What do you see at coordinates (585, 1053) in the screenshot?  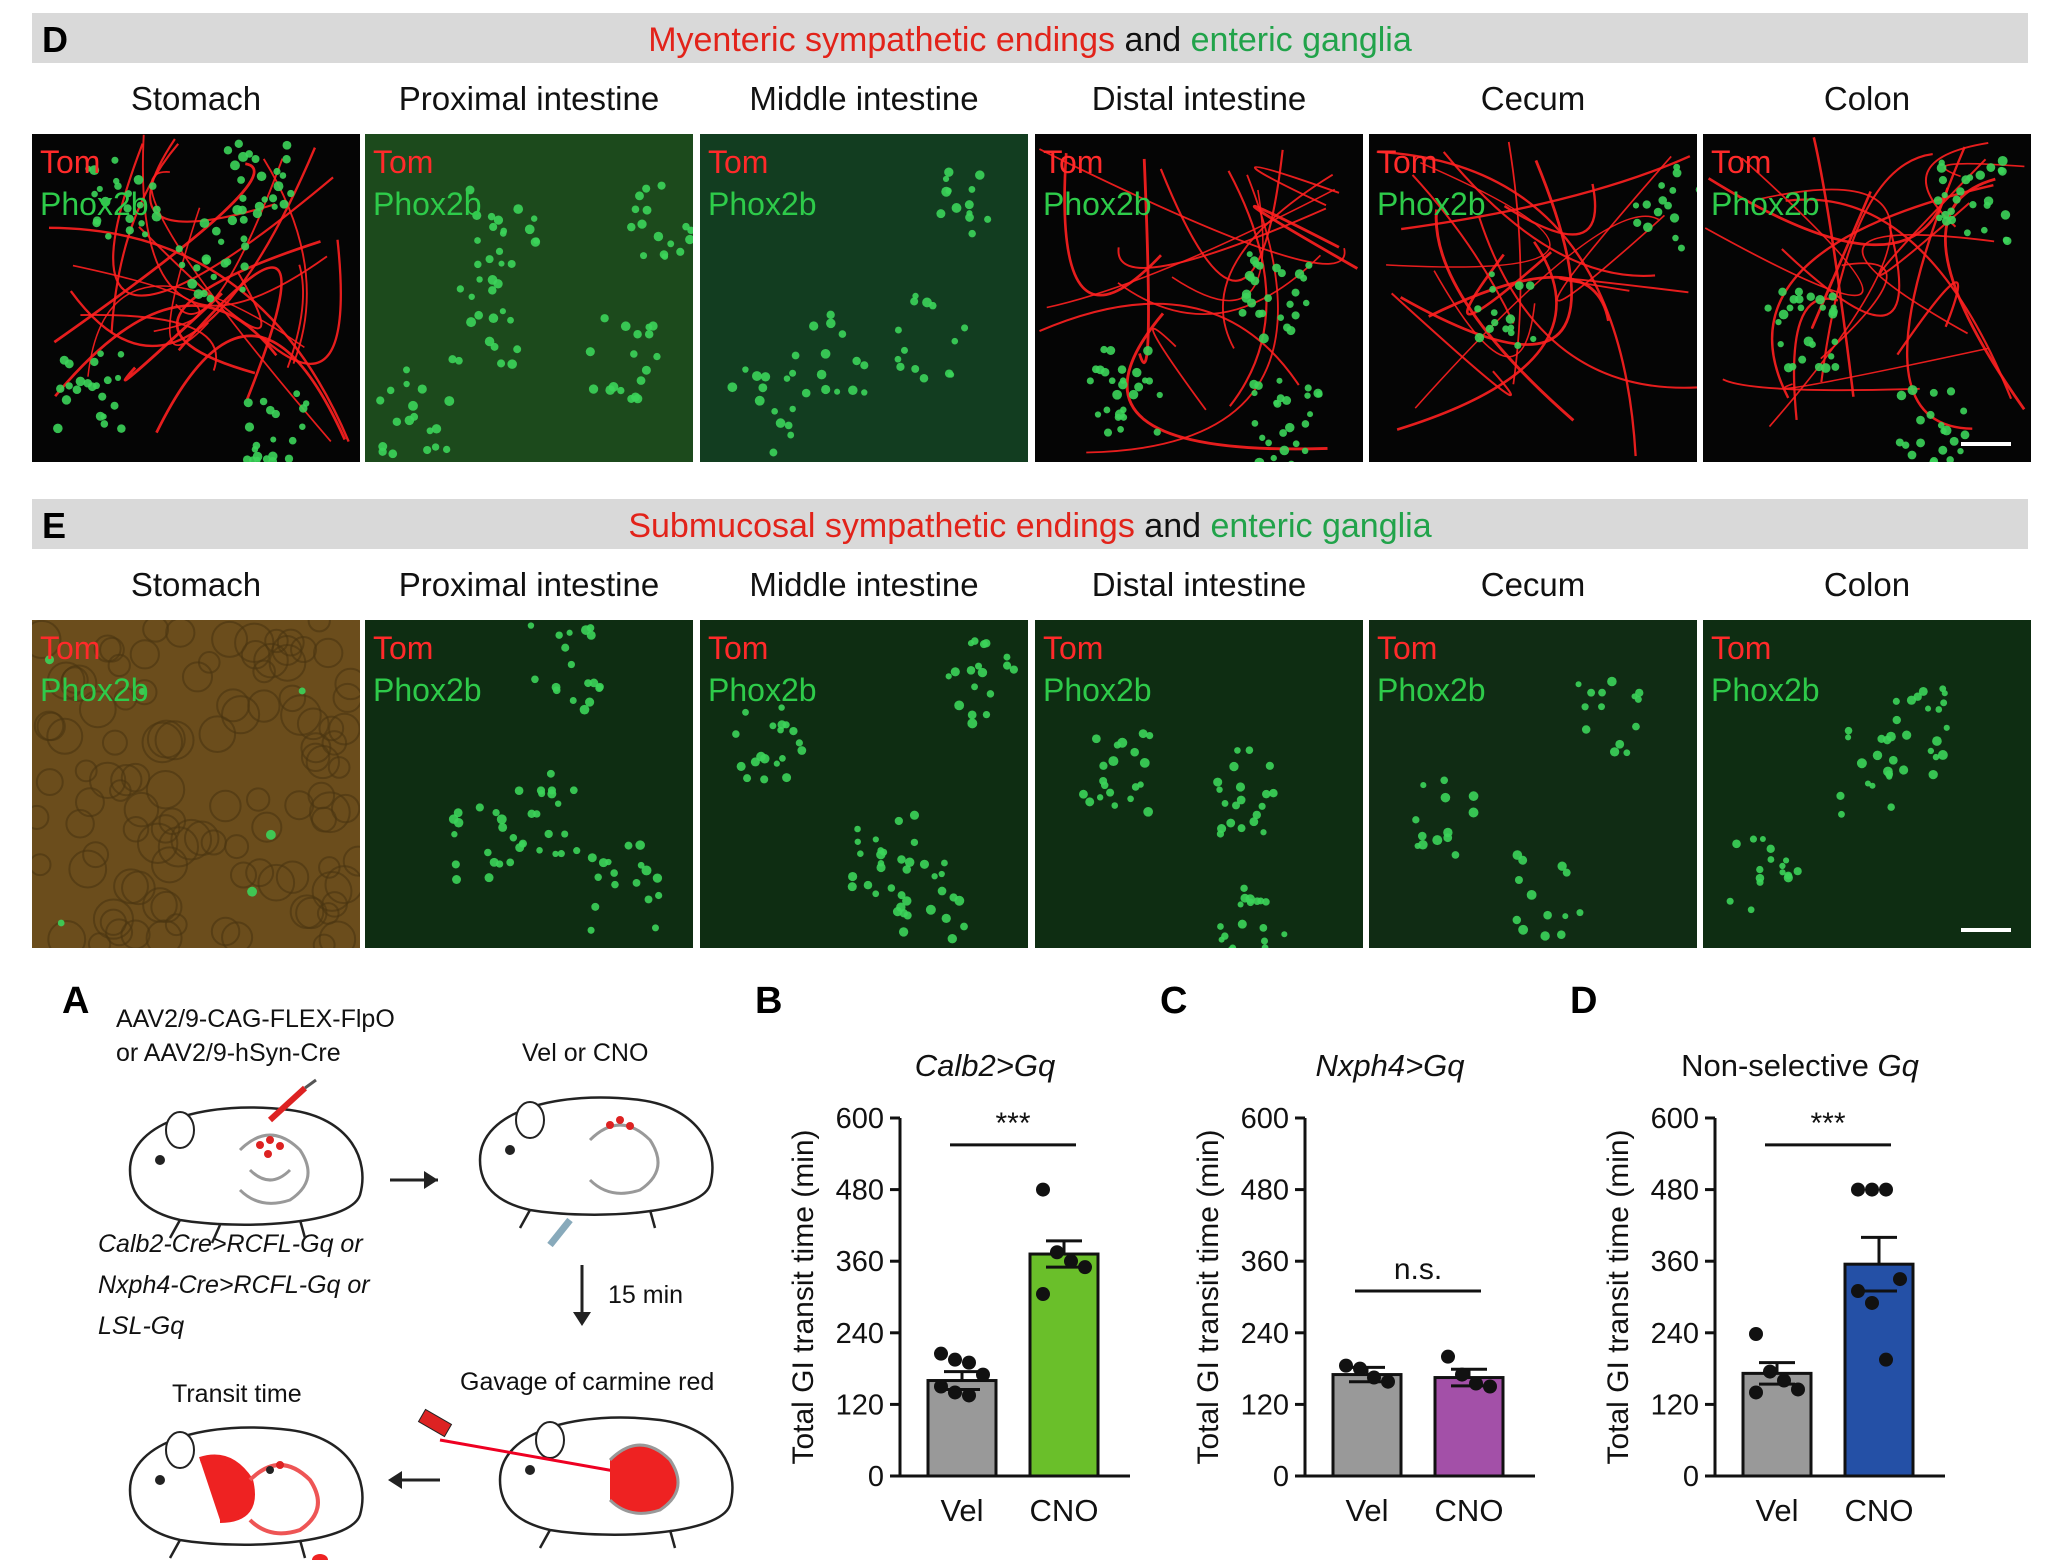 I see `treatment-label: Vel or CNO` at bounding box center [585, 1053].